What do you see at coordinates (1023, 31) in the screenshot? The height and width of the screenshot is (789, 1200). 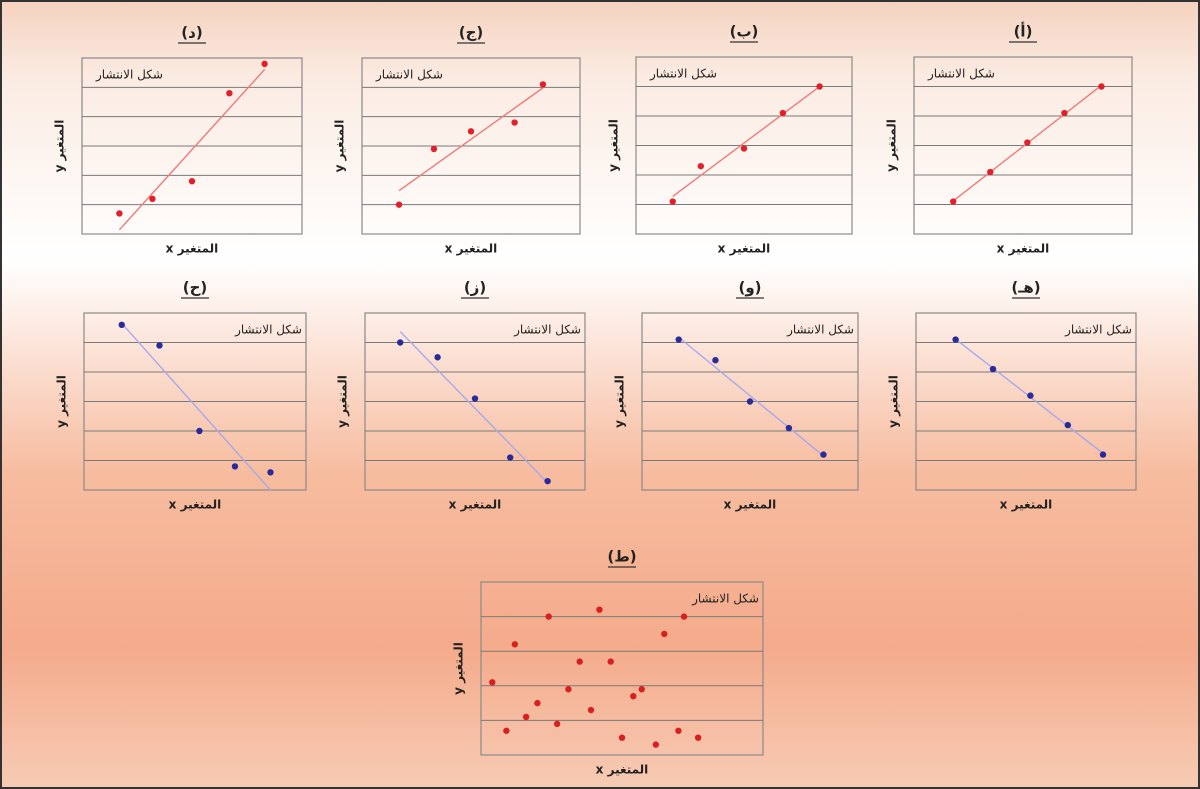 I see `chart-label: (أ)` at bounding box center [1023, 31].